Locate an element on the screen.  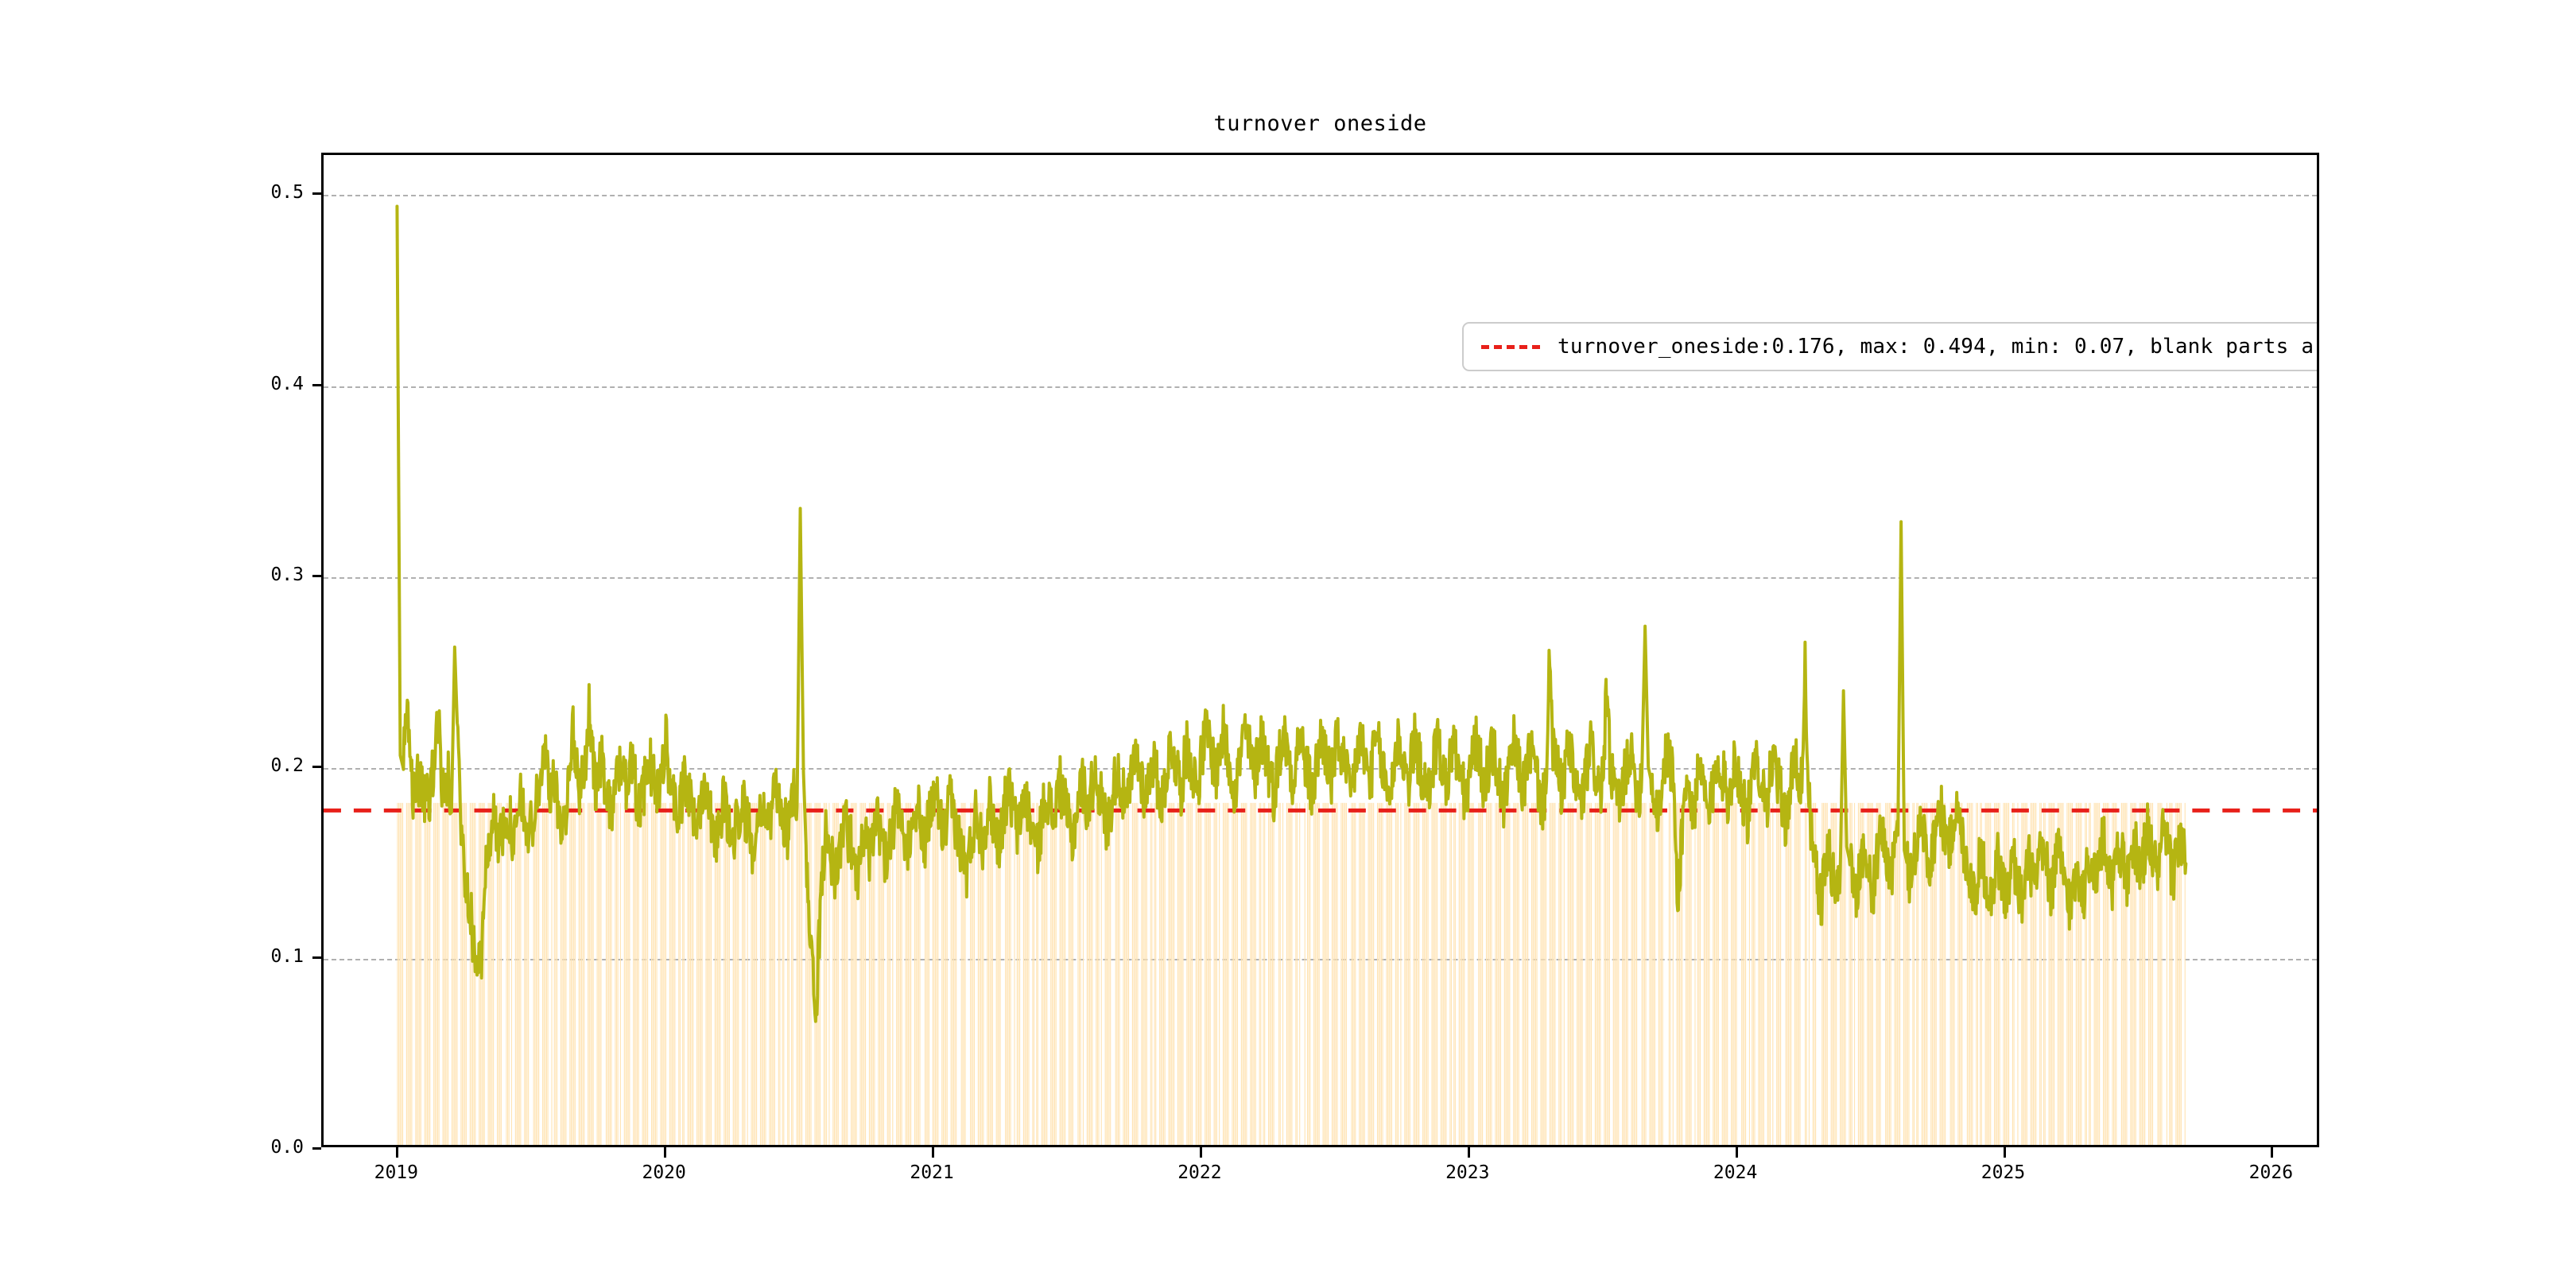
gridline-0.5 is located at coordinates (1321, 196).